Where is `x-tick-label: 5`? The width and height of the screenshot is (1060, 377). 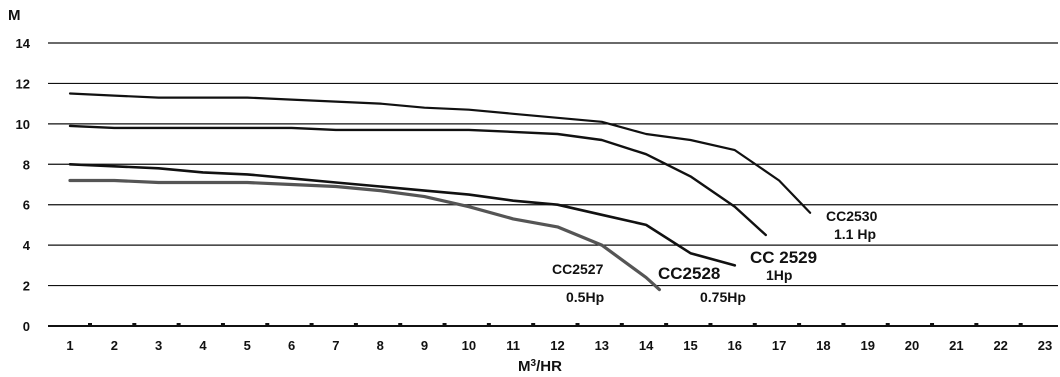 x-tick-label: 5 is located at coordinates (247, 345).